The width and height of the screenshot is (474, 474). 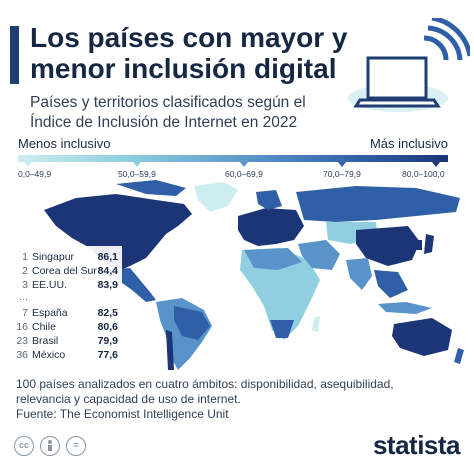 I want to click on equals-icon: =, so click(x=76, y=446).